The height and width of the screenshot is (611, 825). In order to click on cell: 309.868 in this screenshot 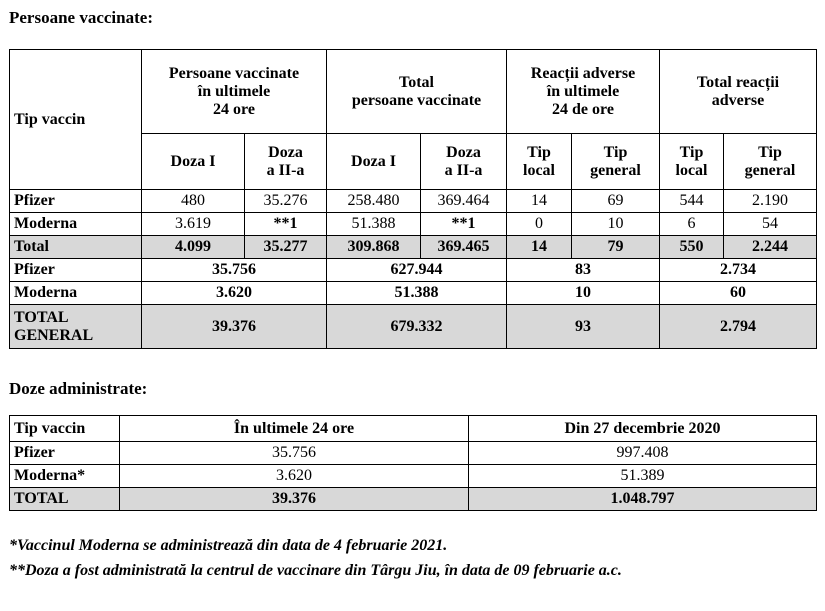, I will do `click(373, 247)`.